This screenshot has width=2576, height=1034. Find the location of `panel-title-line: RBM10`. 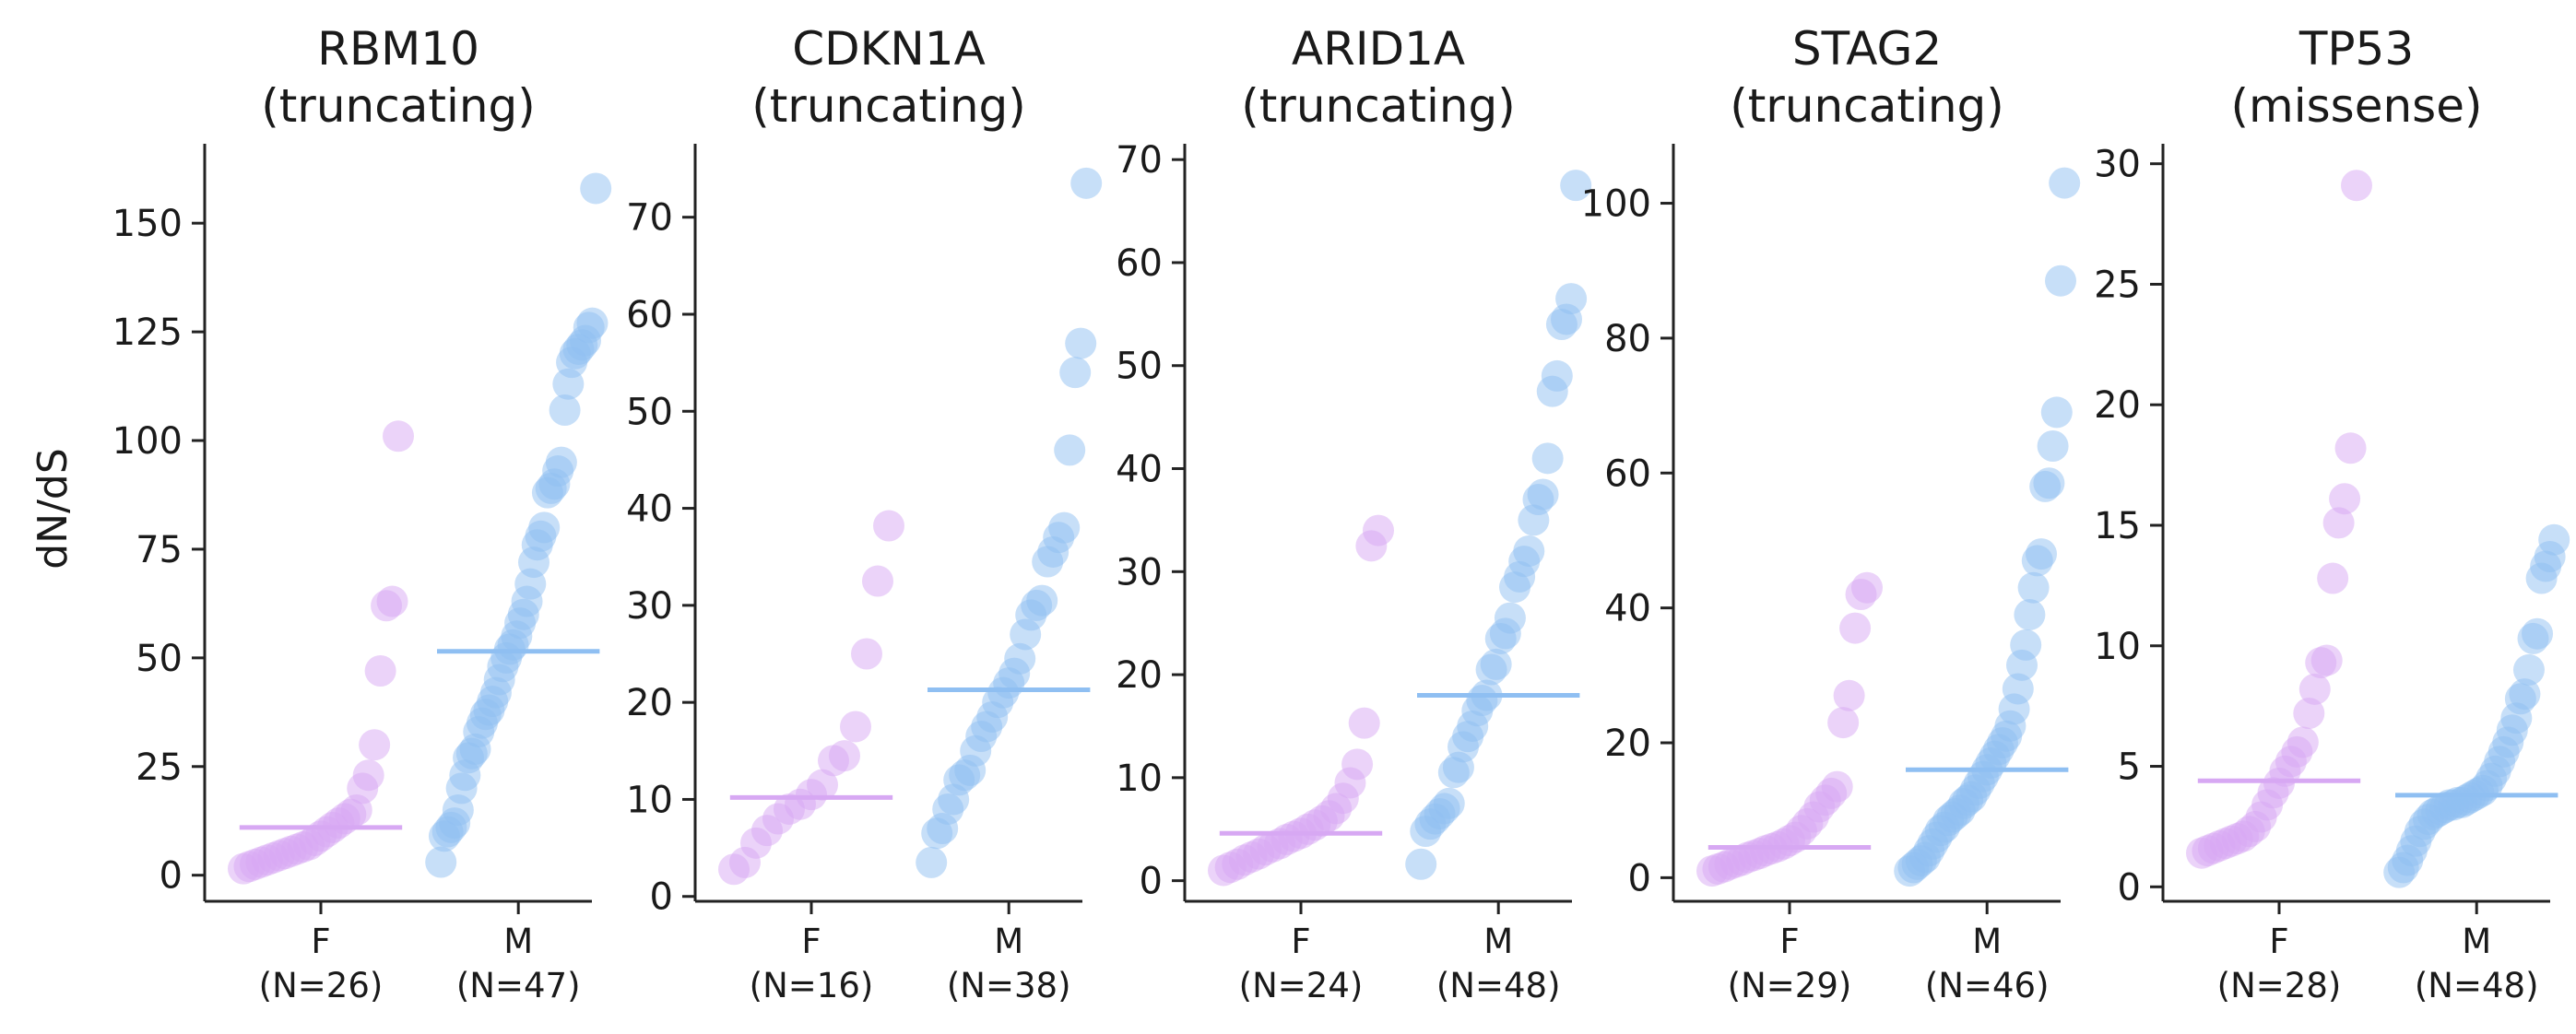

panel-title-line: RBM10 is located at coordinates (398, 49).